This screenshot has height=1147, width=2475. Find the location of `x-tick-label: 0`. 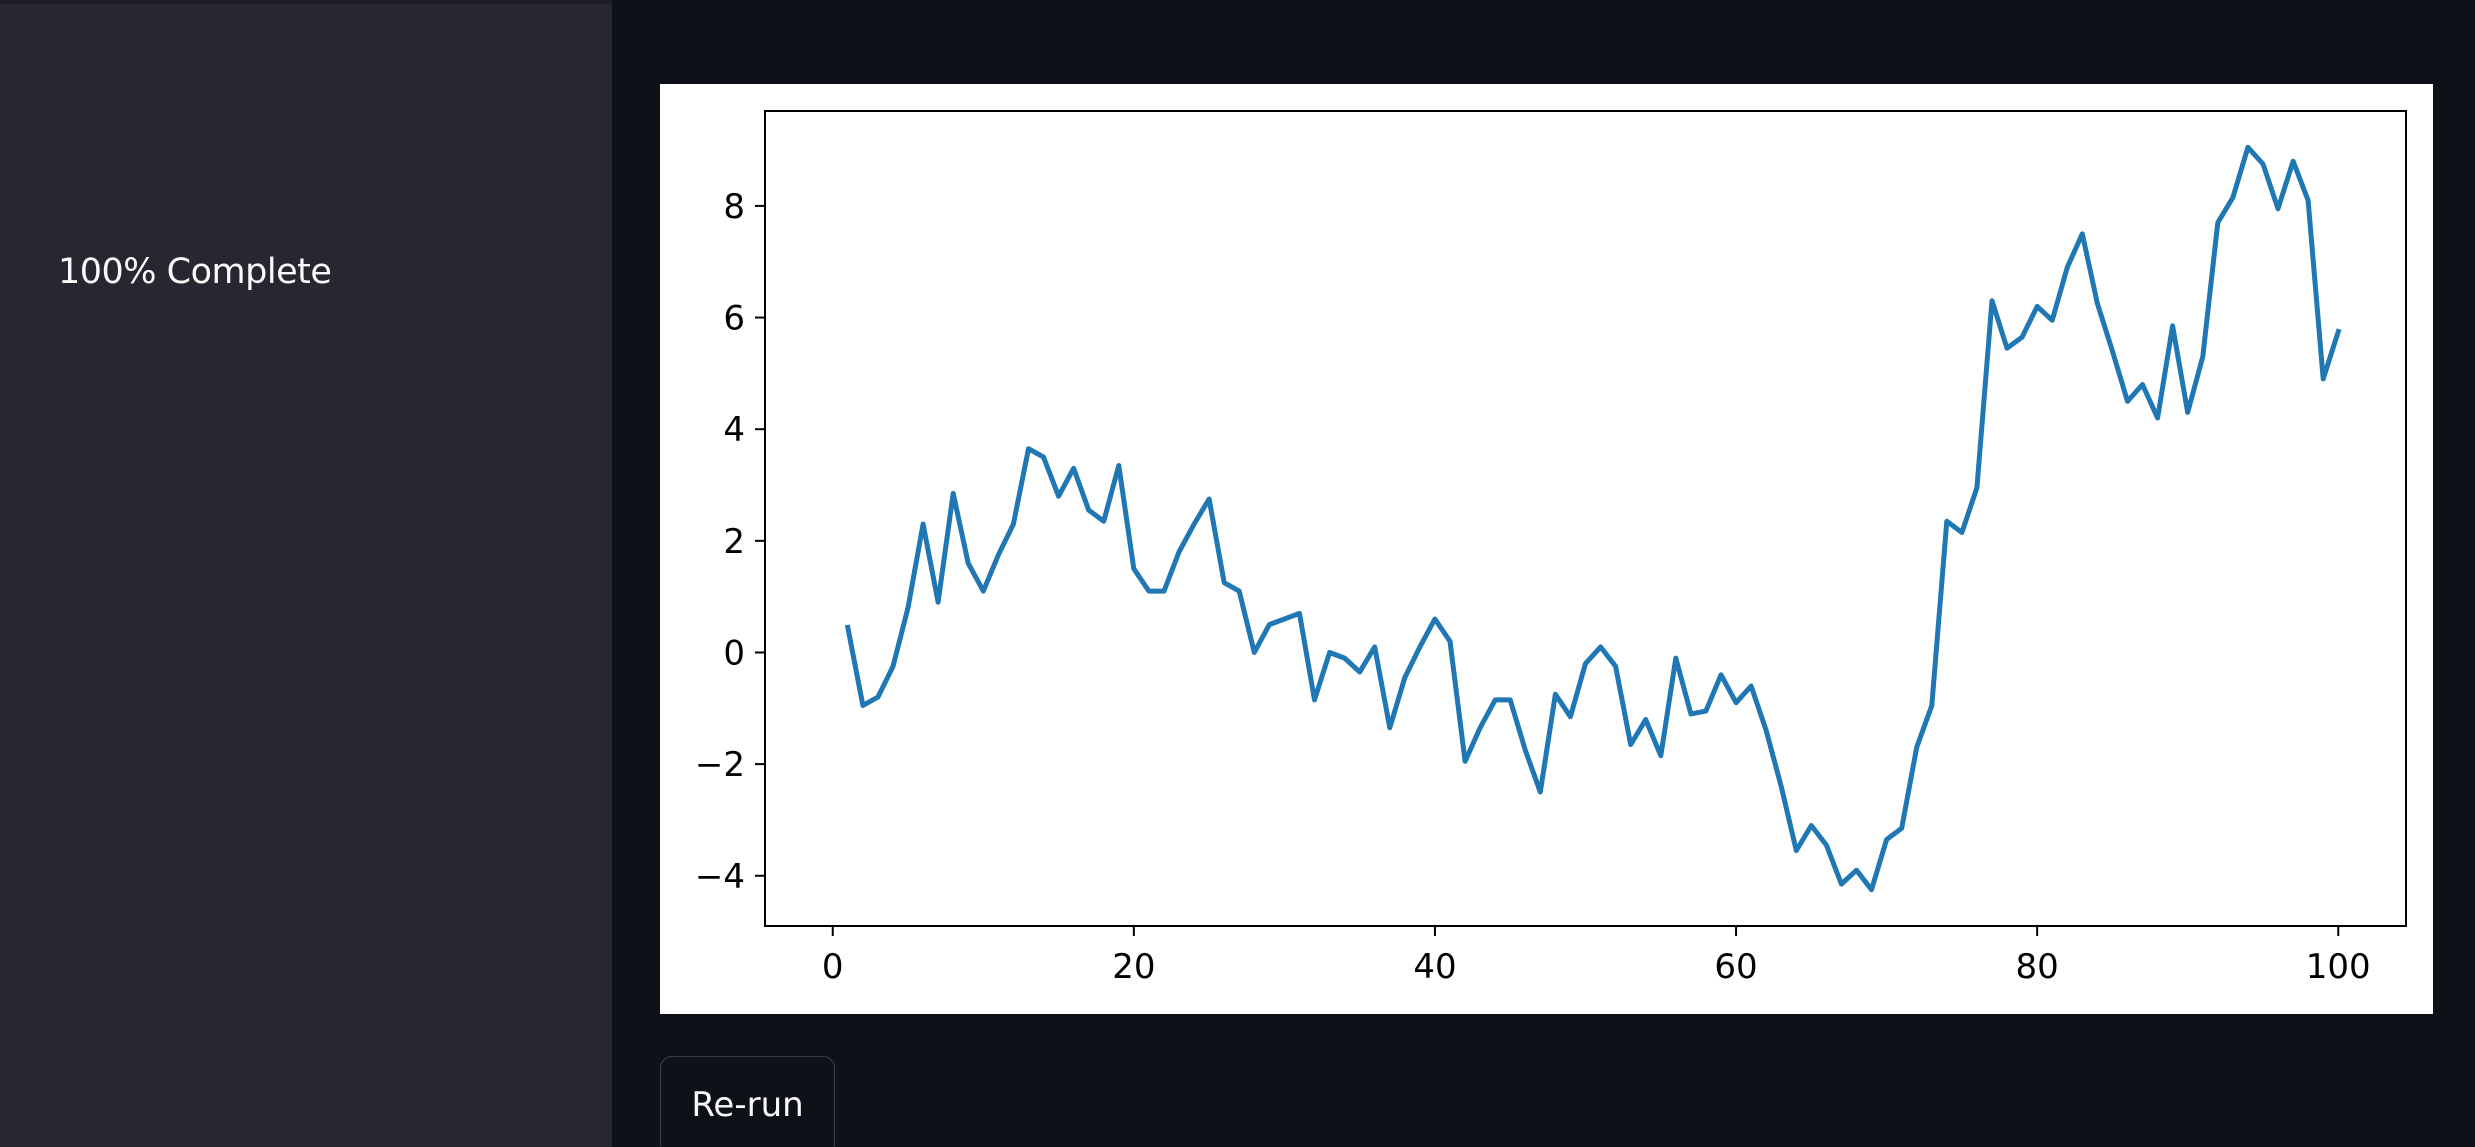

x-tick-label: 0 is located at coordinates (833, 967).